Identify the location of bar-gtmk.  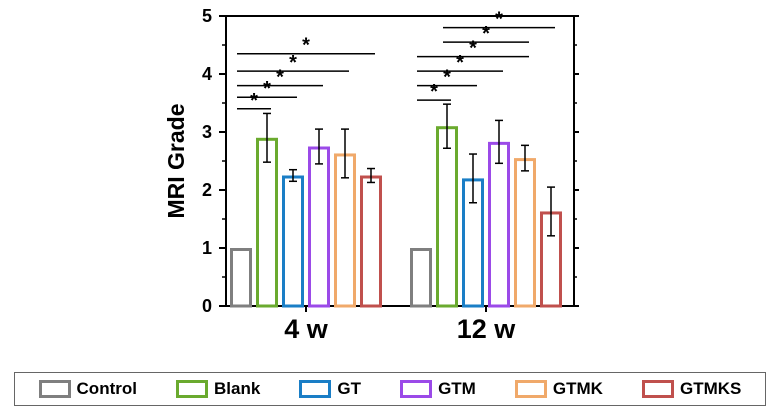
(525, 233).